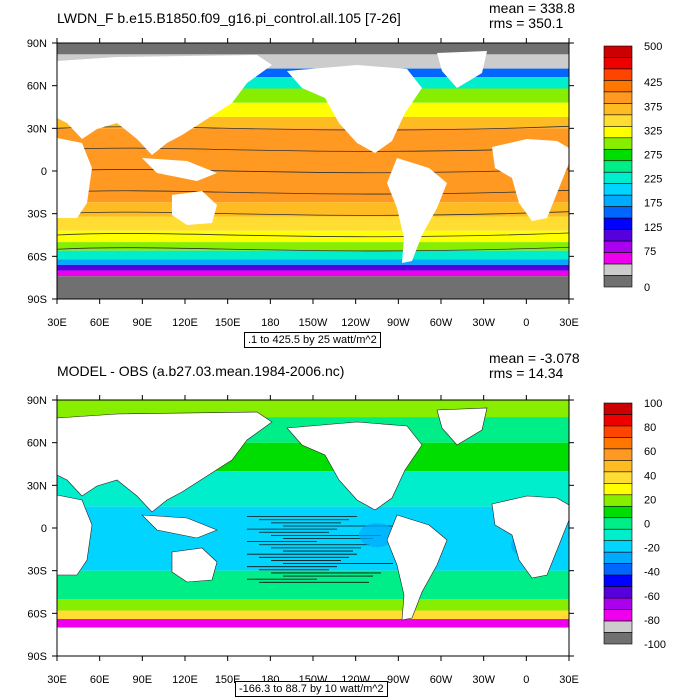  I want to click on anomaly-blob, so click(377, 535).